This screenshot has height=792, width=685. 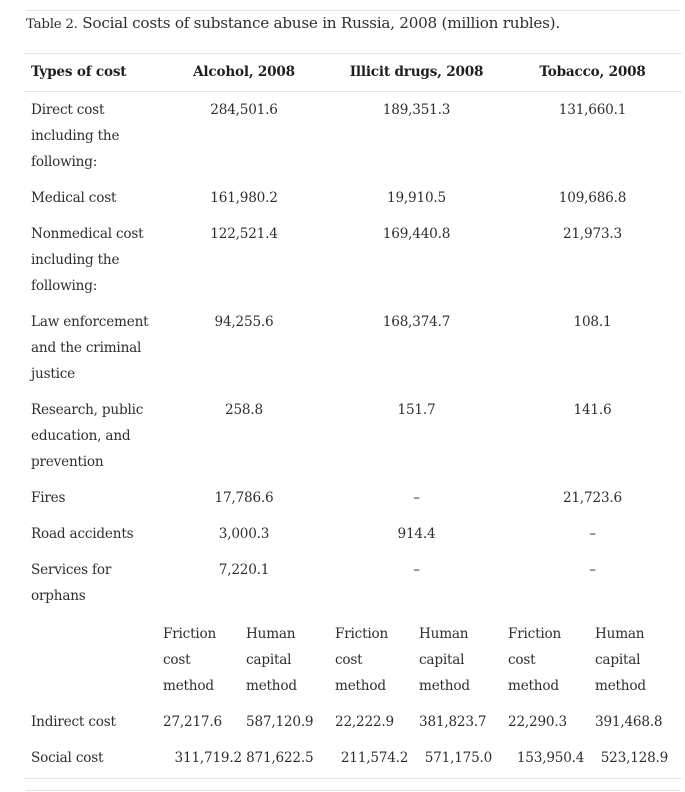 I want to click on caption-label: Table 2., so click(x=52, y=24).